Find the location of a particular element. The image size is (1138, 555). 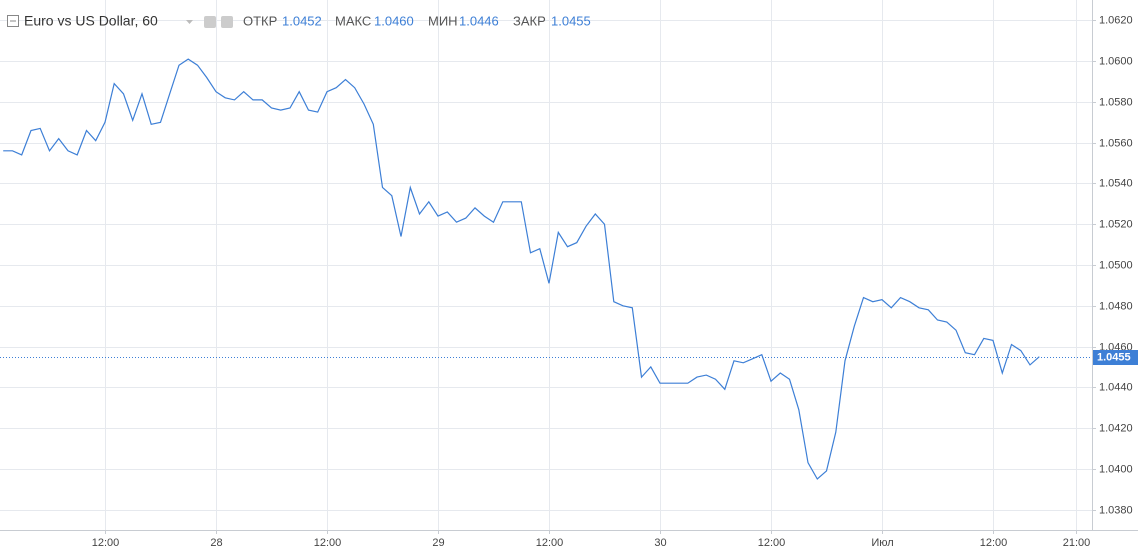

ohlc-label: МИН is located at coordinates (443, 20).